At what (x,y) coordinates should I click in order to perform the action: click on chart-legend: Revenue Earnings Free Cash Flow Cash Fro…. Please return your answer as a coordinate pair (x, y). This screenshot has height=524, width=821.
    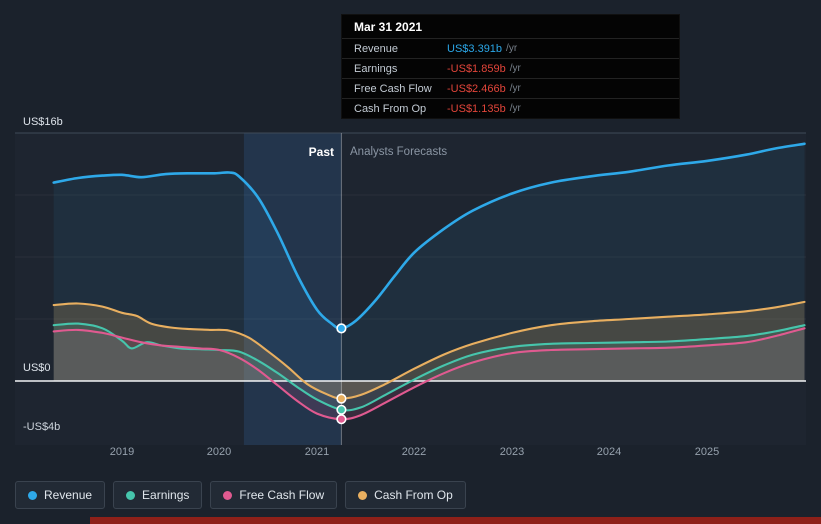
    Looking at the image, I should click on (240, 495).